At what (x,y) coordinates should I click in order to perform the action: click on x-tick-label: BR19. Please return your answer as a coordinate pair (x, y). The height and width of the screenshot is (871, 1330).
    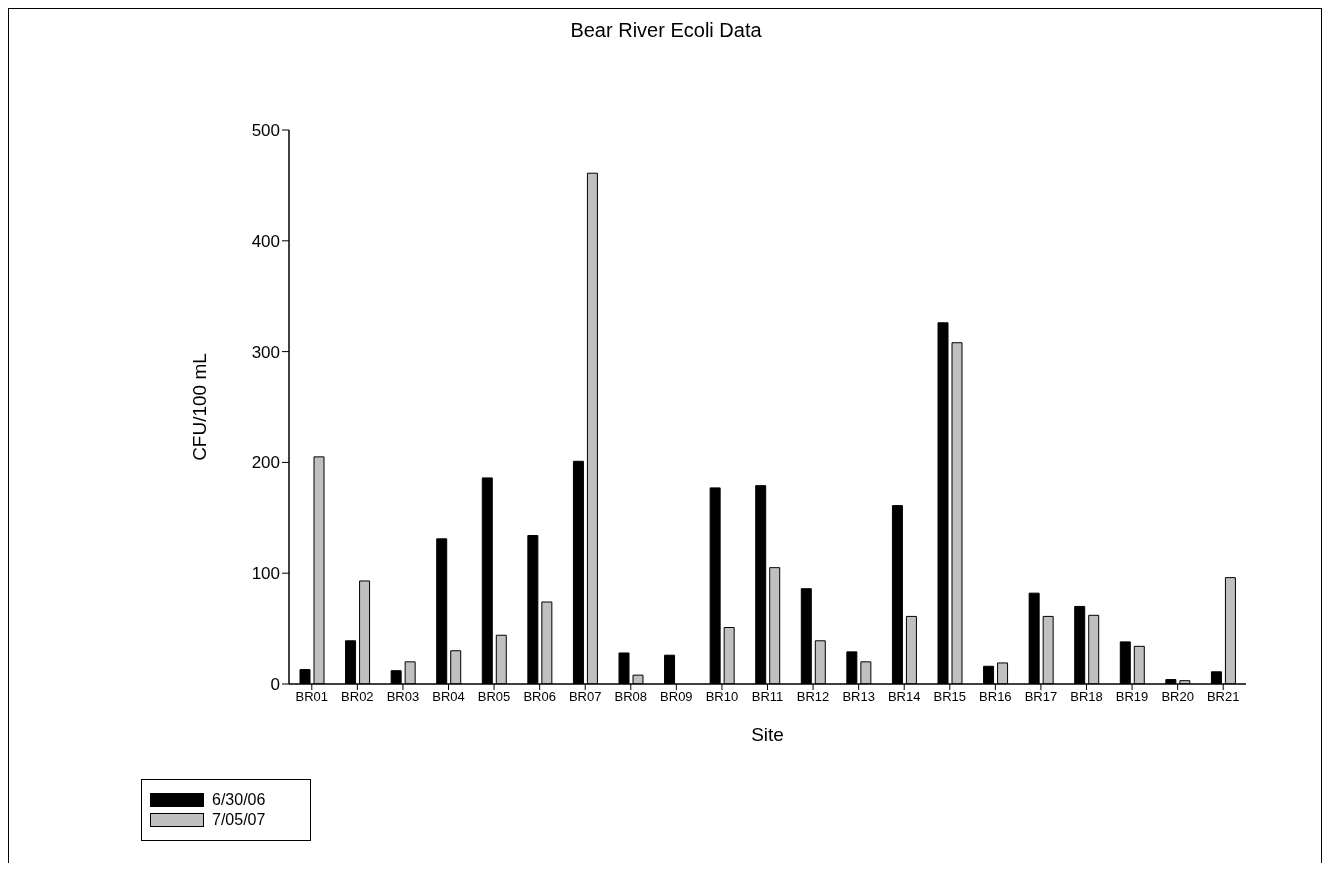
    Looking at the image, I should click on (1132, 697).